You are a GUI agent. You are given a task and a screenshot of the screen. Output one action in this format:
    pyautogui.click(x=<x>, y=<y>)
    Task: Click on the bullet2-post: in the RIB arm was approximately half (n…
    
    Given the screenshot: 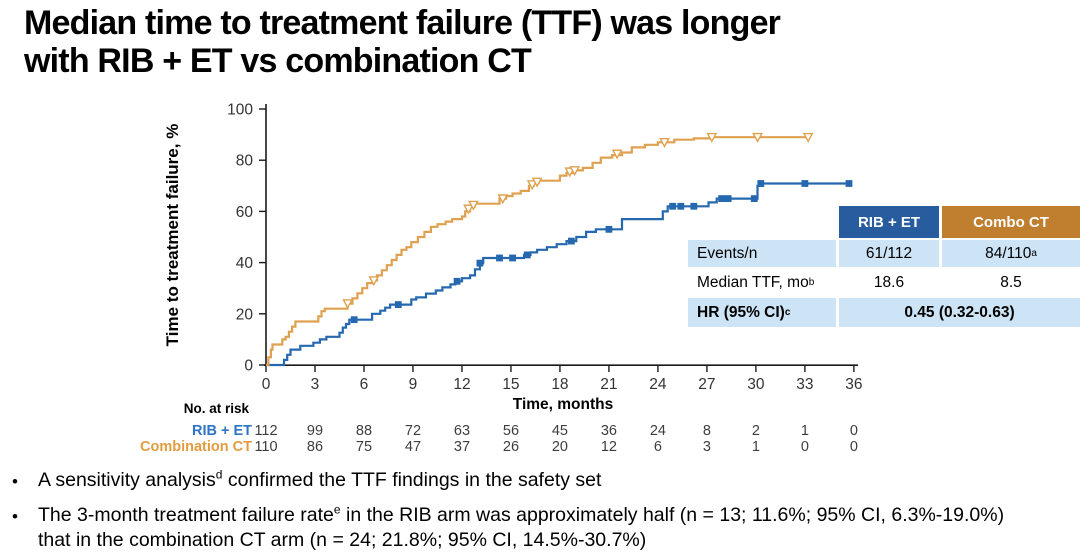 What is the action you would take?
    pyautogui.click(x=521, y=527)
    